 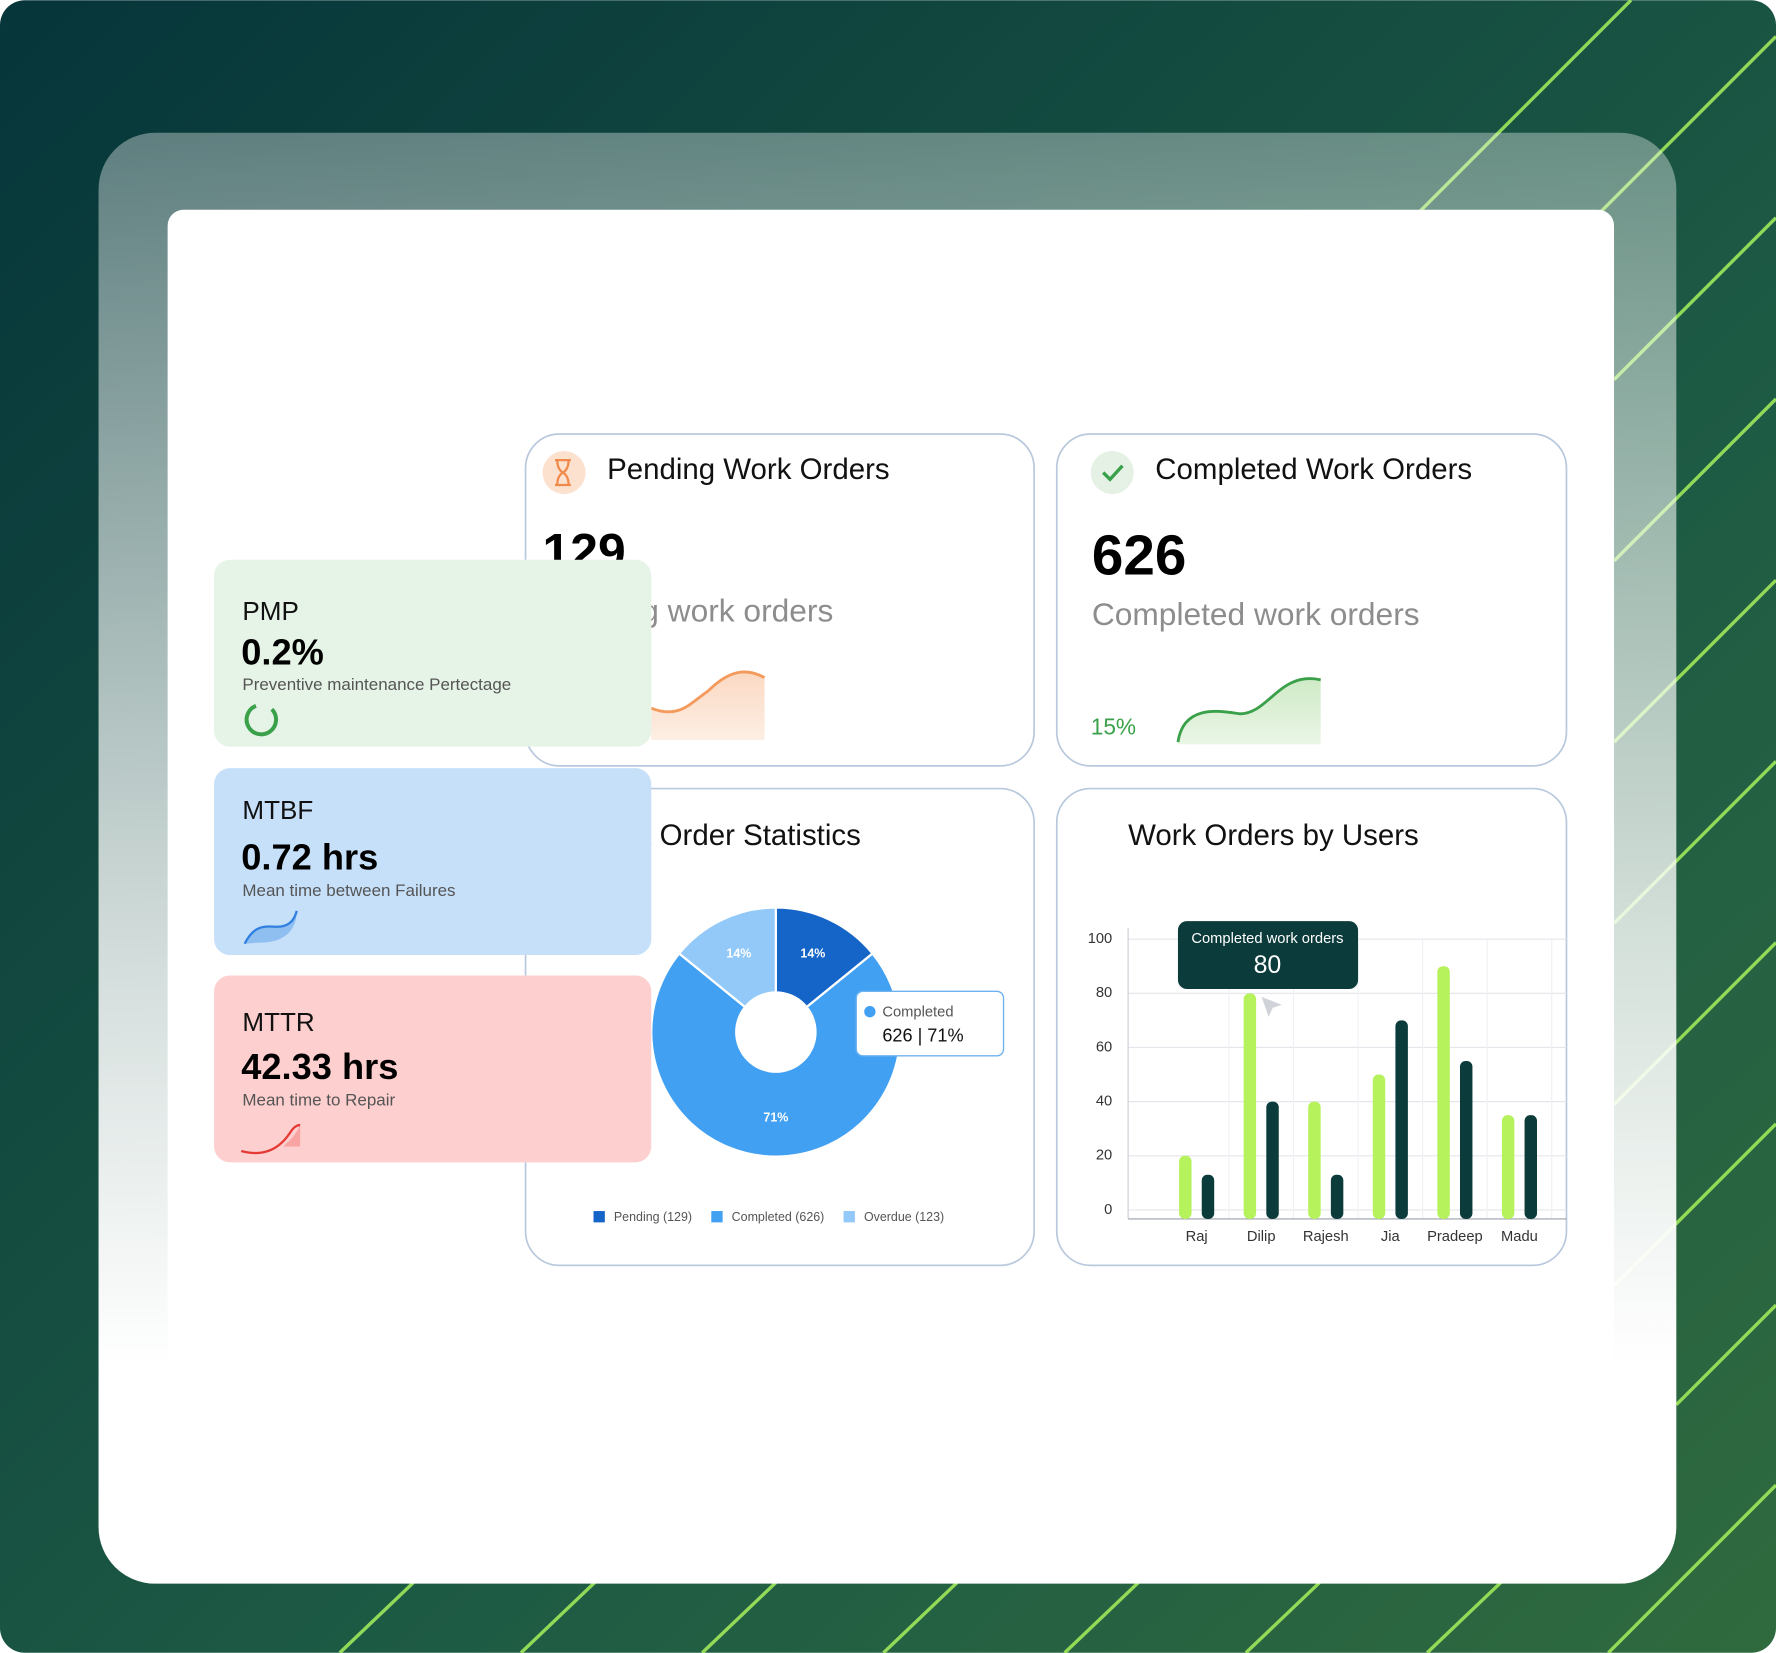 I want to click on kpi-icon-area, so click(x=292, y=1135).